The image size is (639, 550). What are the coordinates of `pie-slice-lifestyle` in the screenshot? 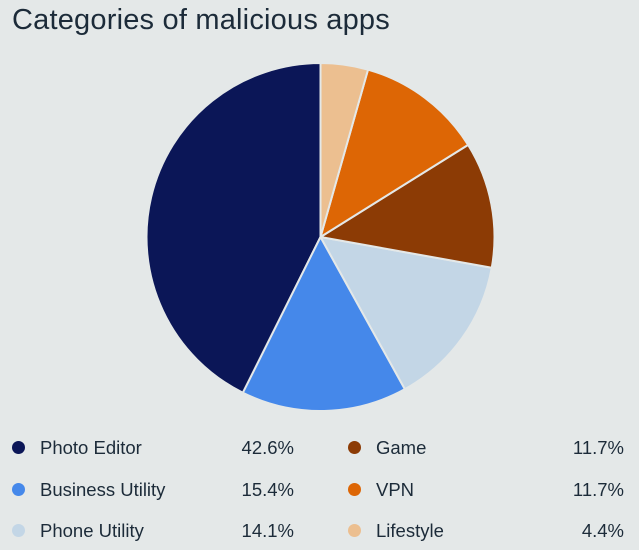 It's located at (344, 150).